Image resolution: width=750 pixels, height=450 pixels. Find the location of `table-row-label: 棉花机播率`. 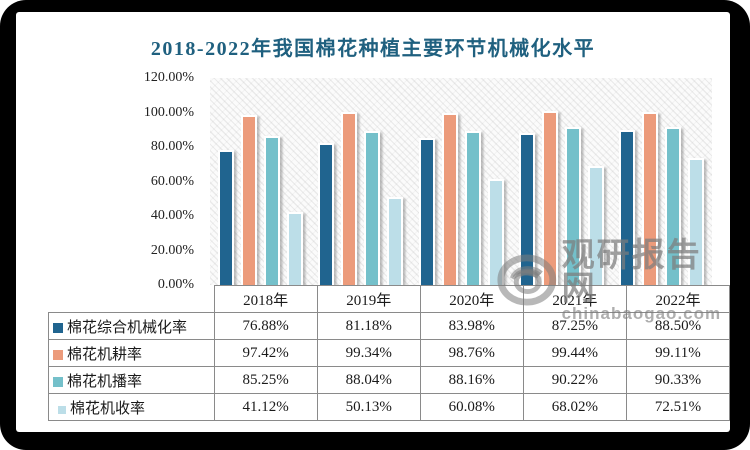

table-row-label: 棉花机播率 is located at coordinates (131, 380).